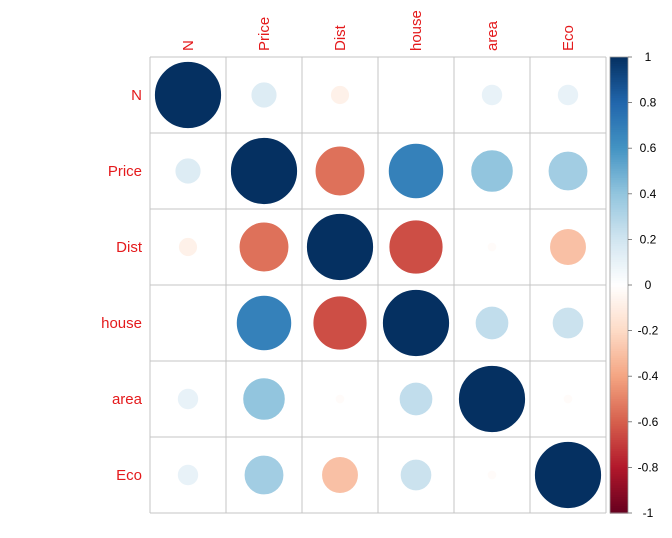 The image size is (672, 538). I want to click on correlation-circle-Eco-Price, so click(264, 475).